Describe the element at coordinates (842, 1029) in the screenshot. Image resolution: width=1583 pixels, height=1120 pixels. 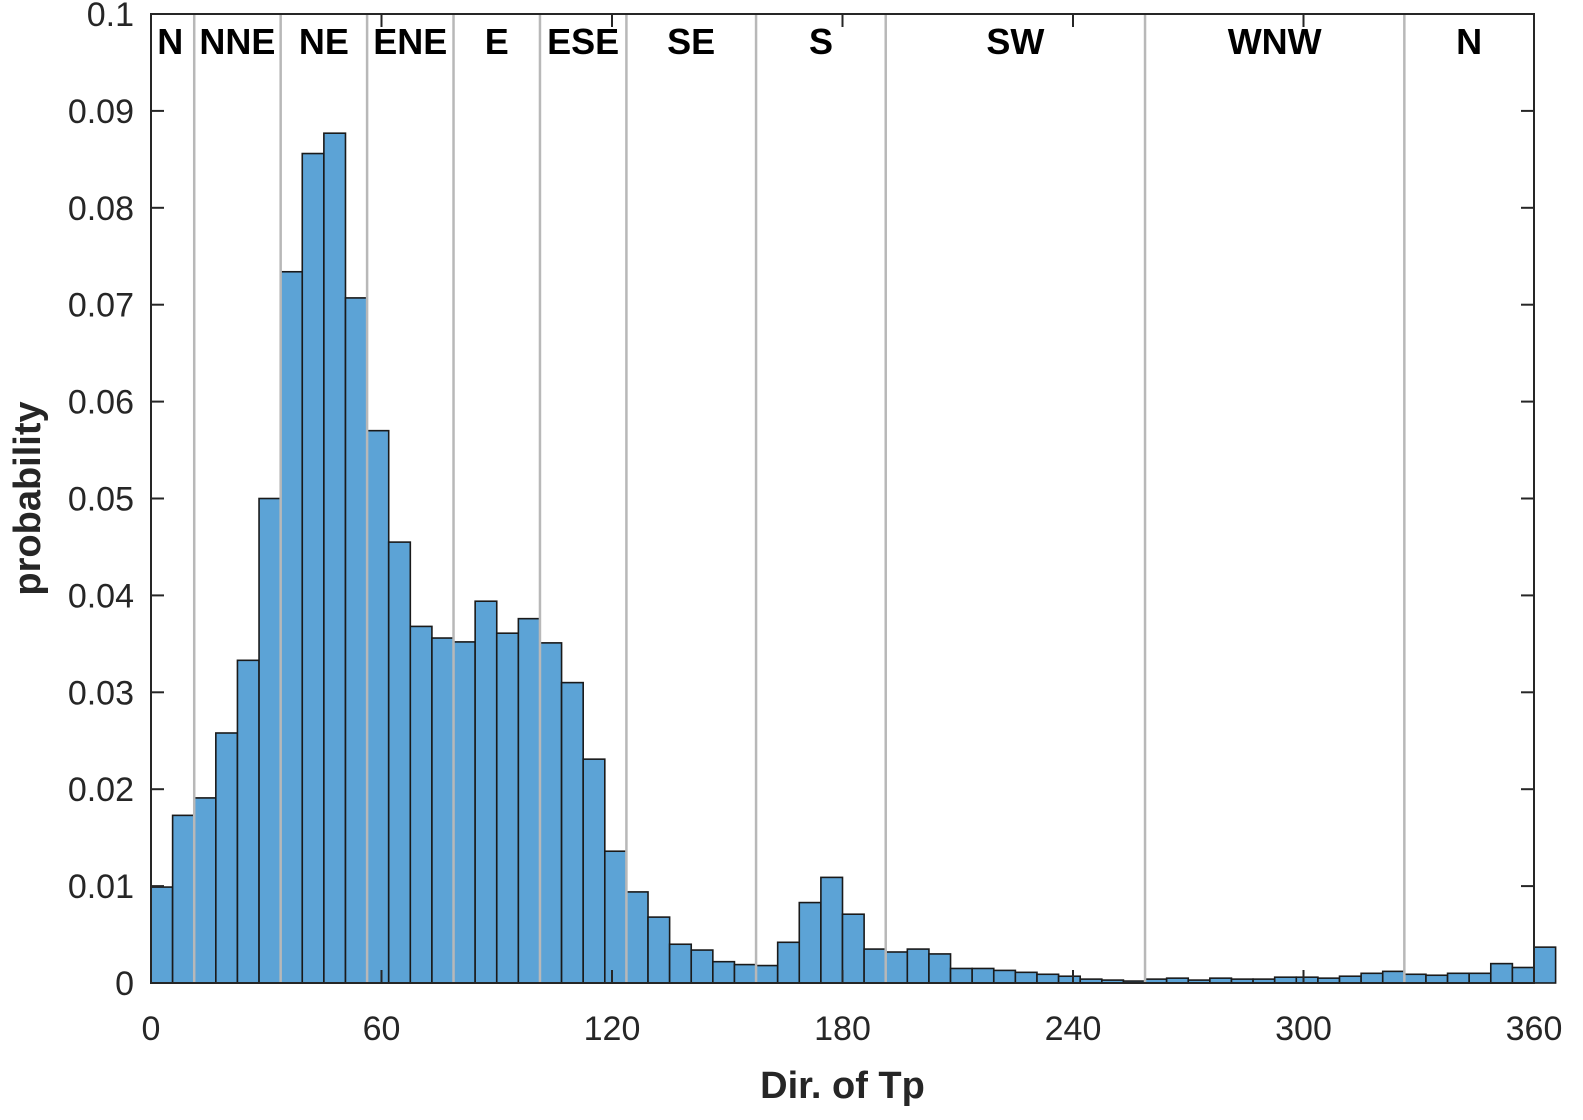
I see `x-tick-label: 180` at that location.